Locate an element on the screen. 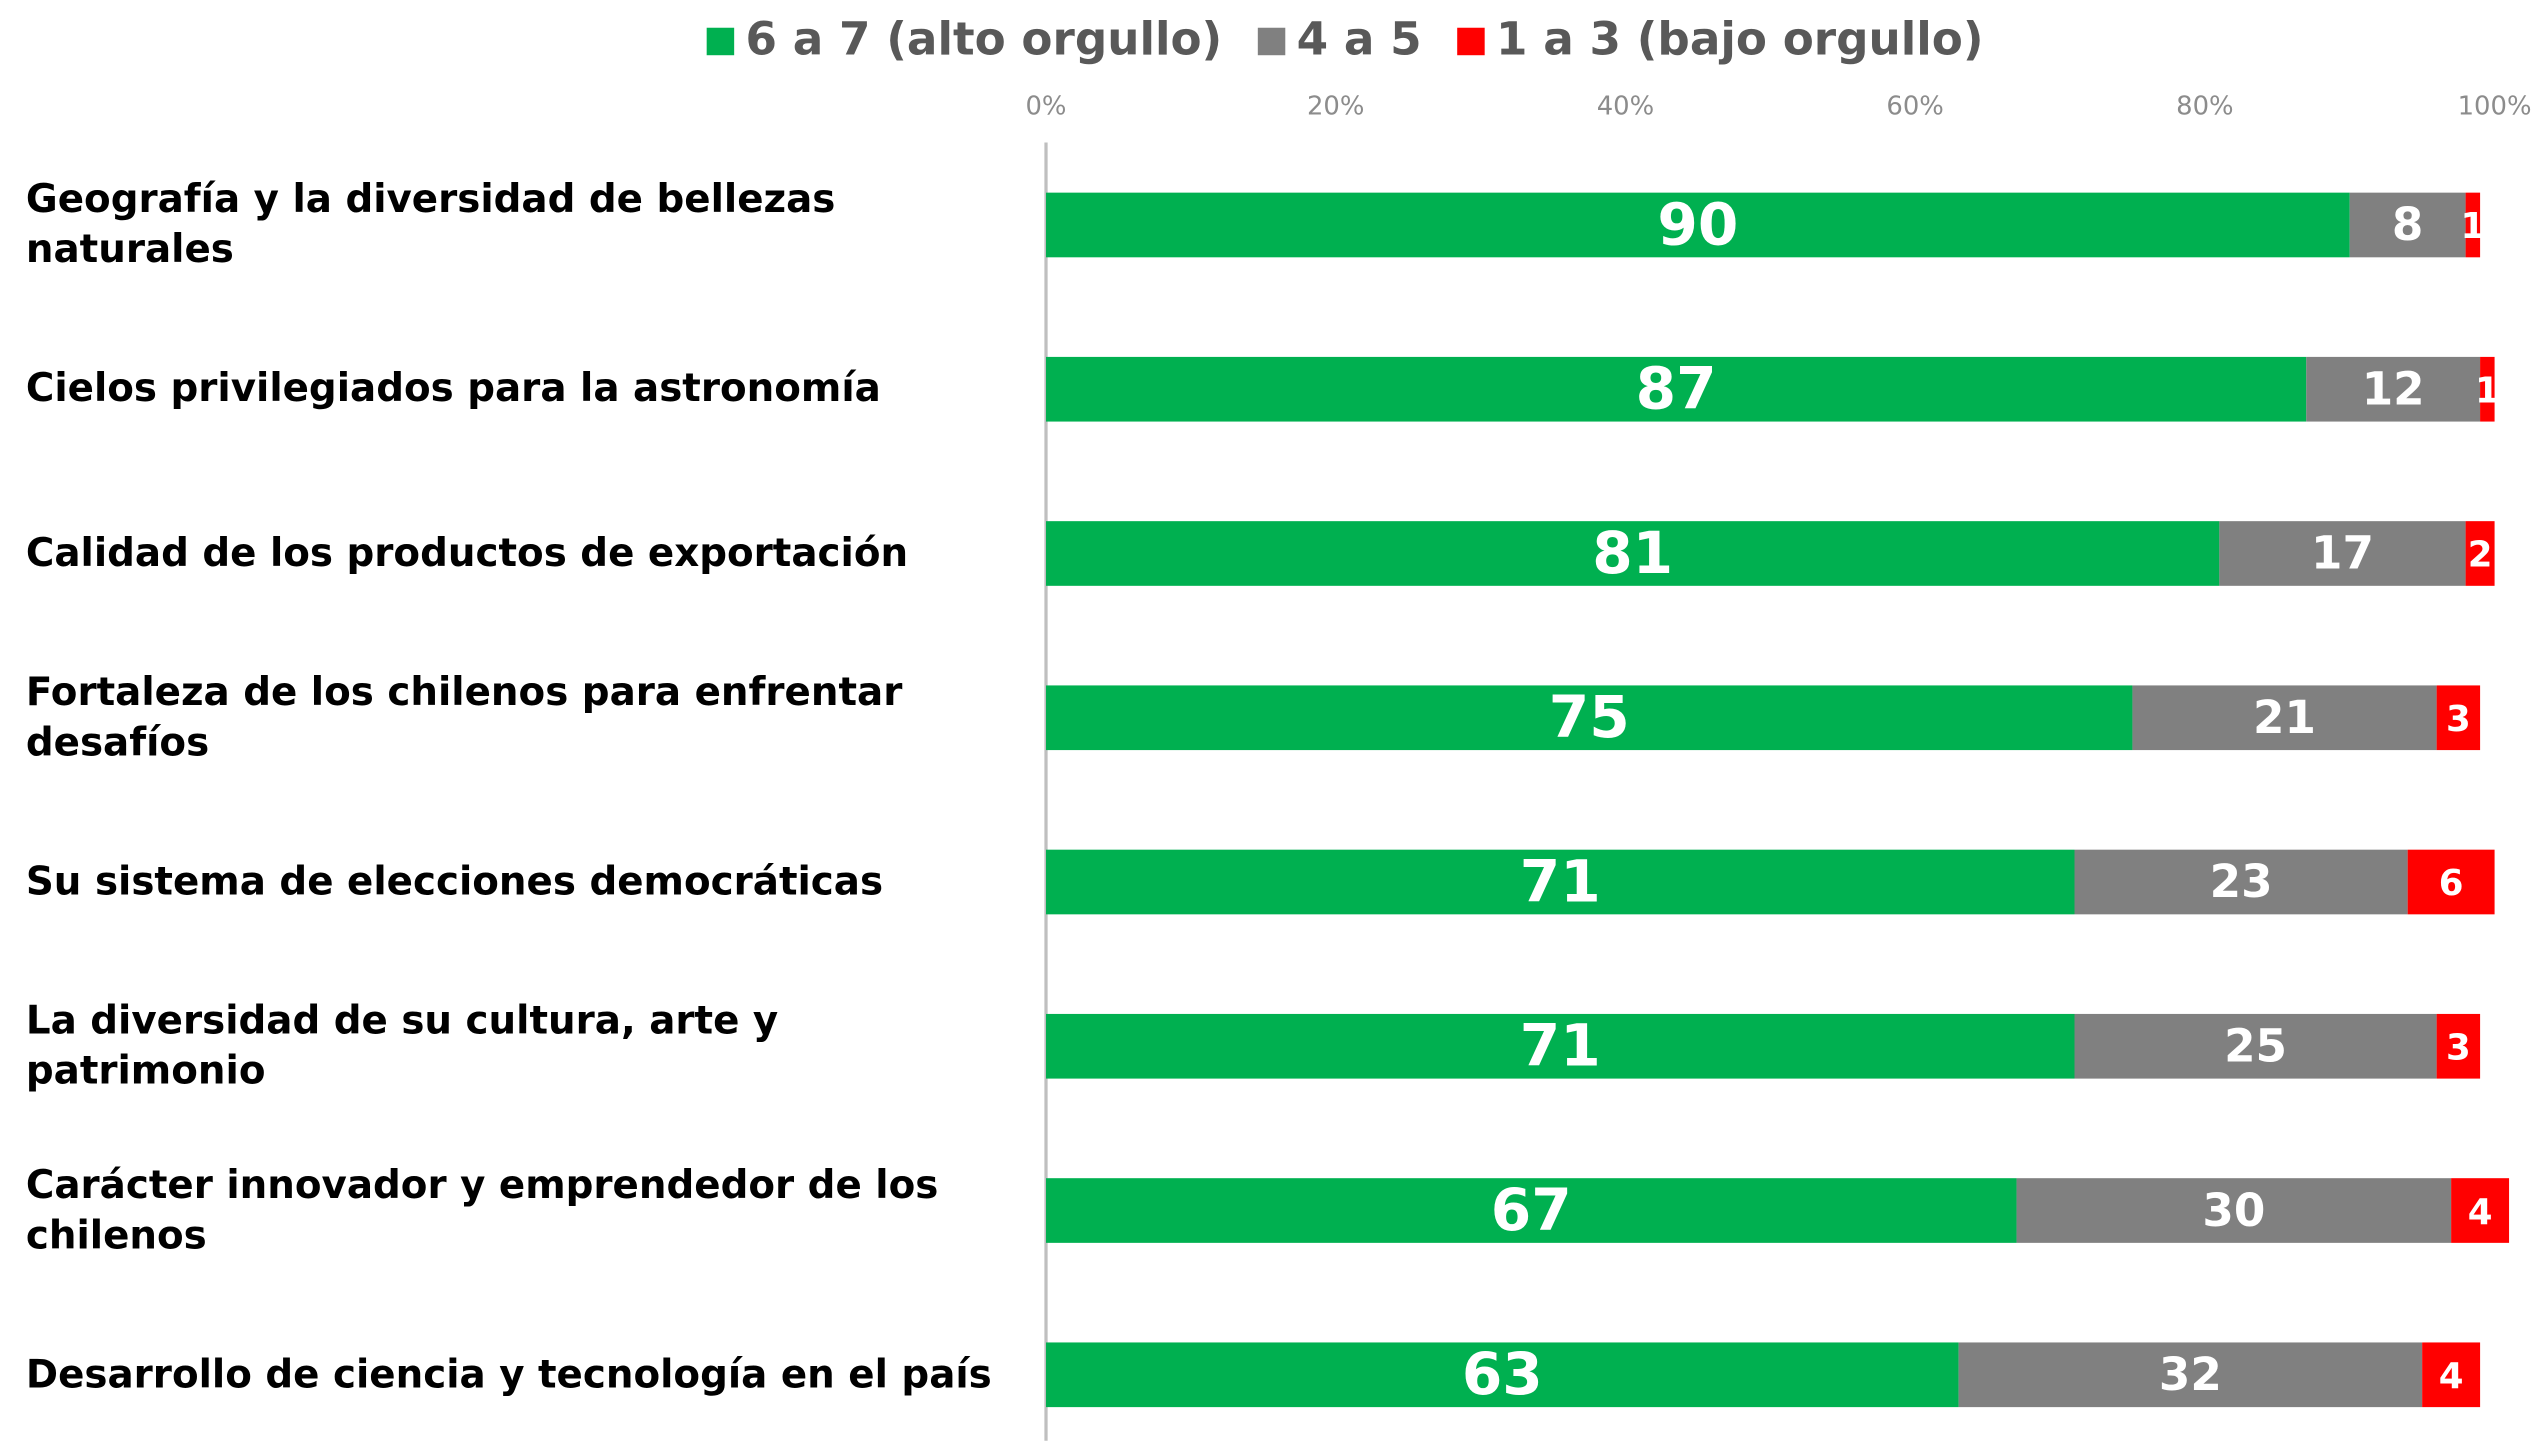 The width and height of the screenshot is (2535, 1441). x-tick-label: 60% is located at coordinates (1914, 106).